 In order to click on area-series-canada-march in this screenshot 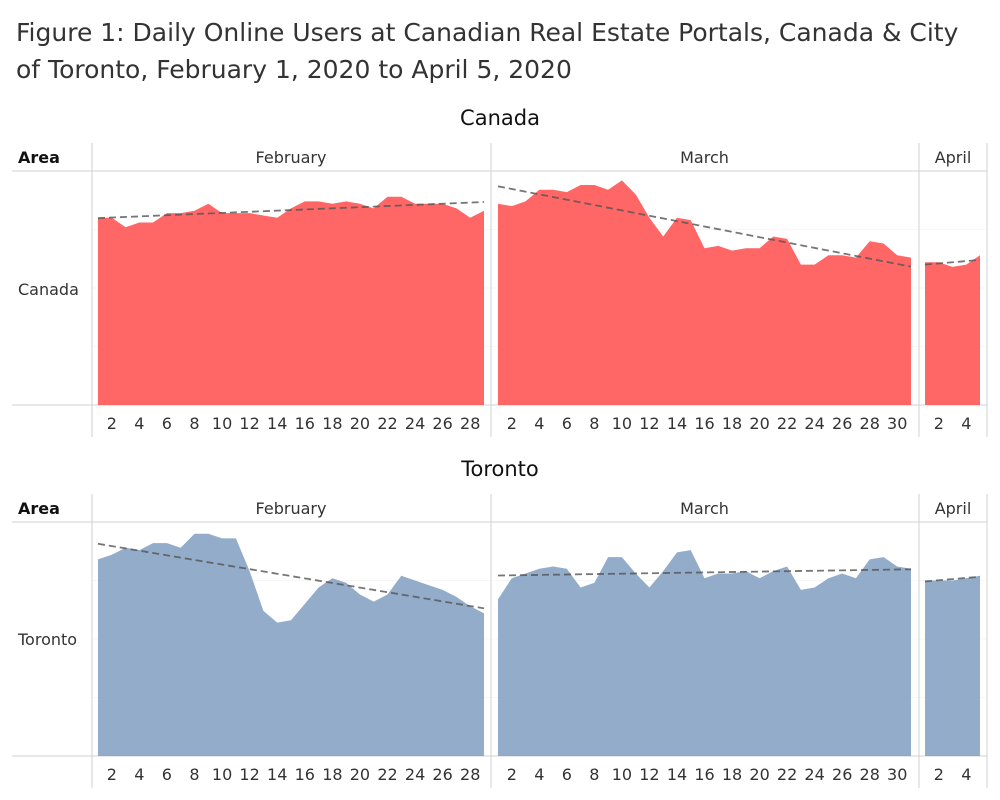, I will do `click(704, 292)`.